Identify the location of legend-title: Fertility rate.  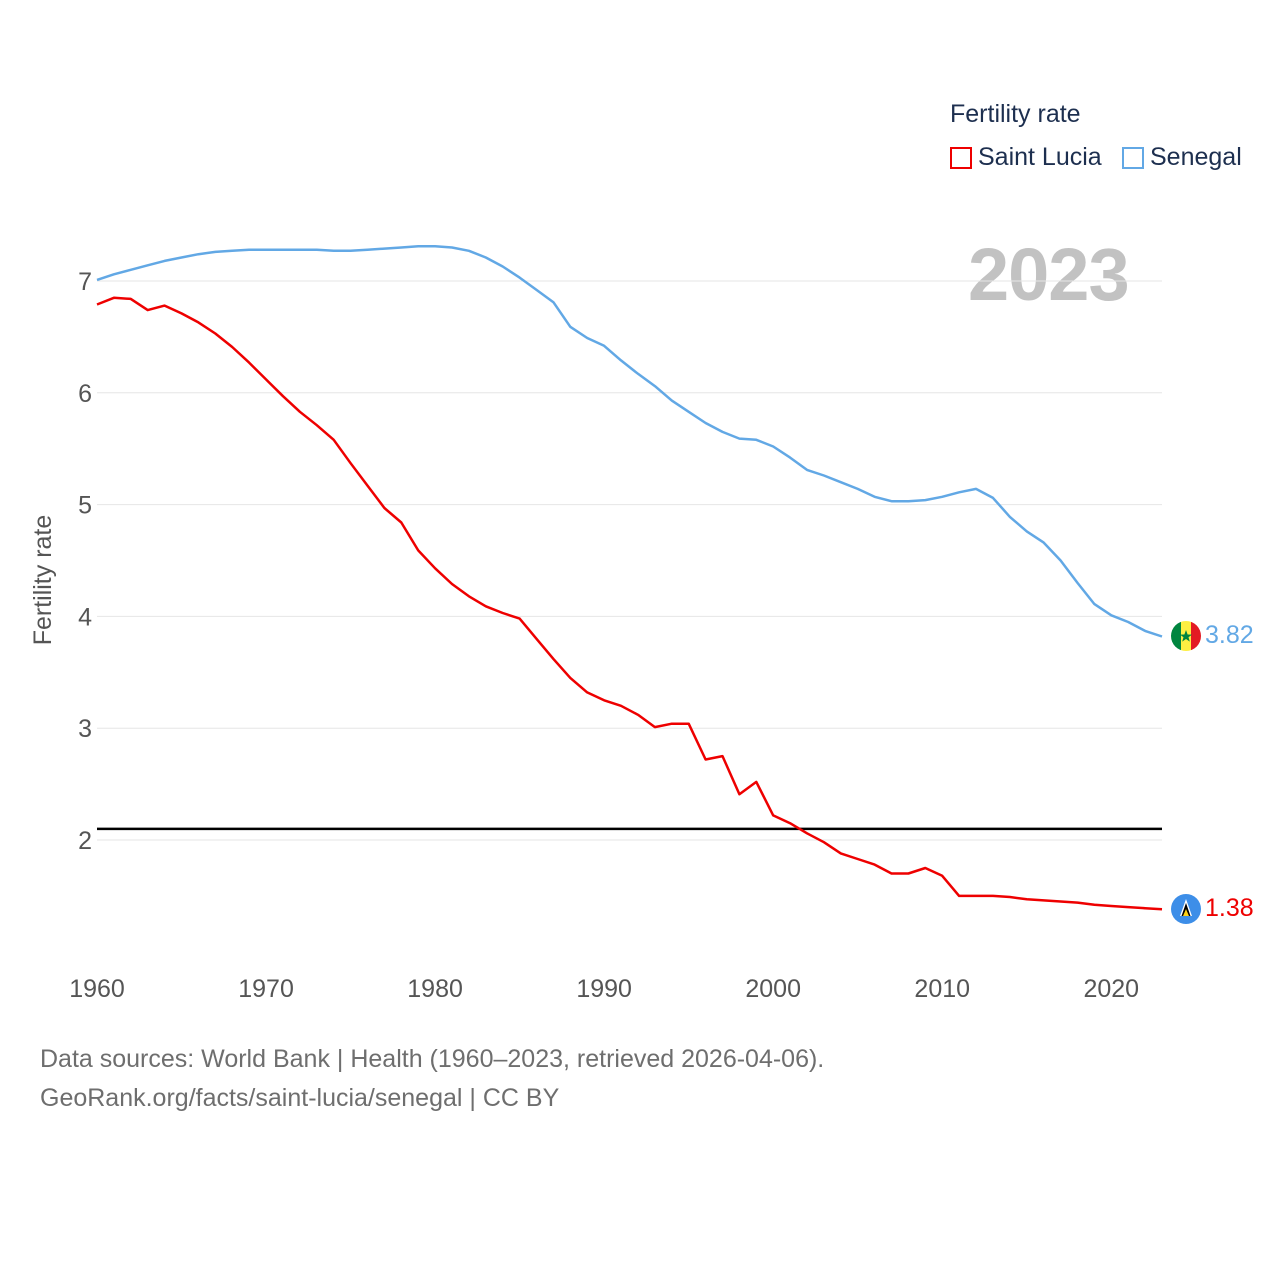
(1015, 114).